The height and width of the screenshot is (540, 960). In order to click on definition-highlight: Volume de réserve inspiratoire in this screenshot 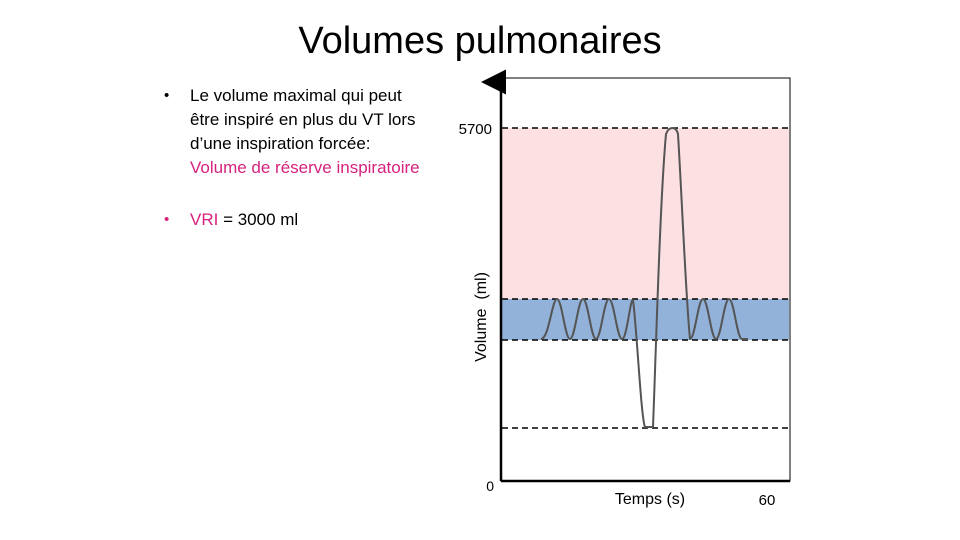, I will do `click(305, 167)`.